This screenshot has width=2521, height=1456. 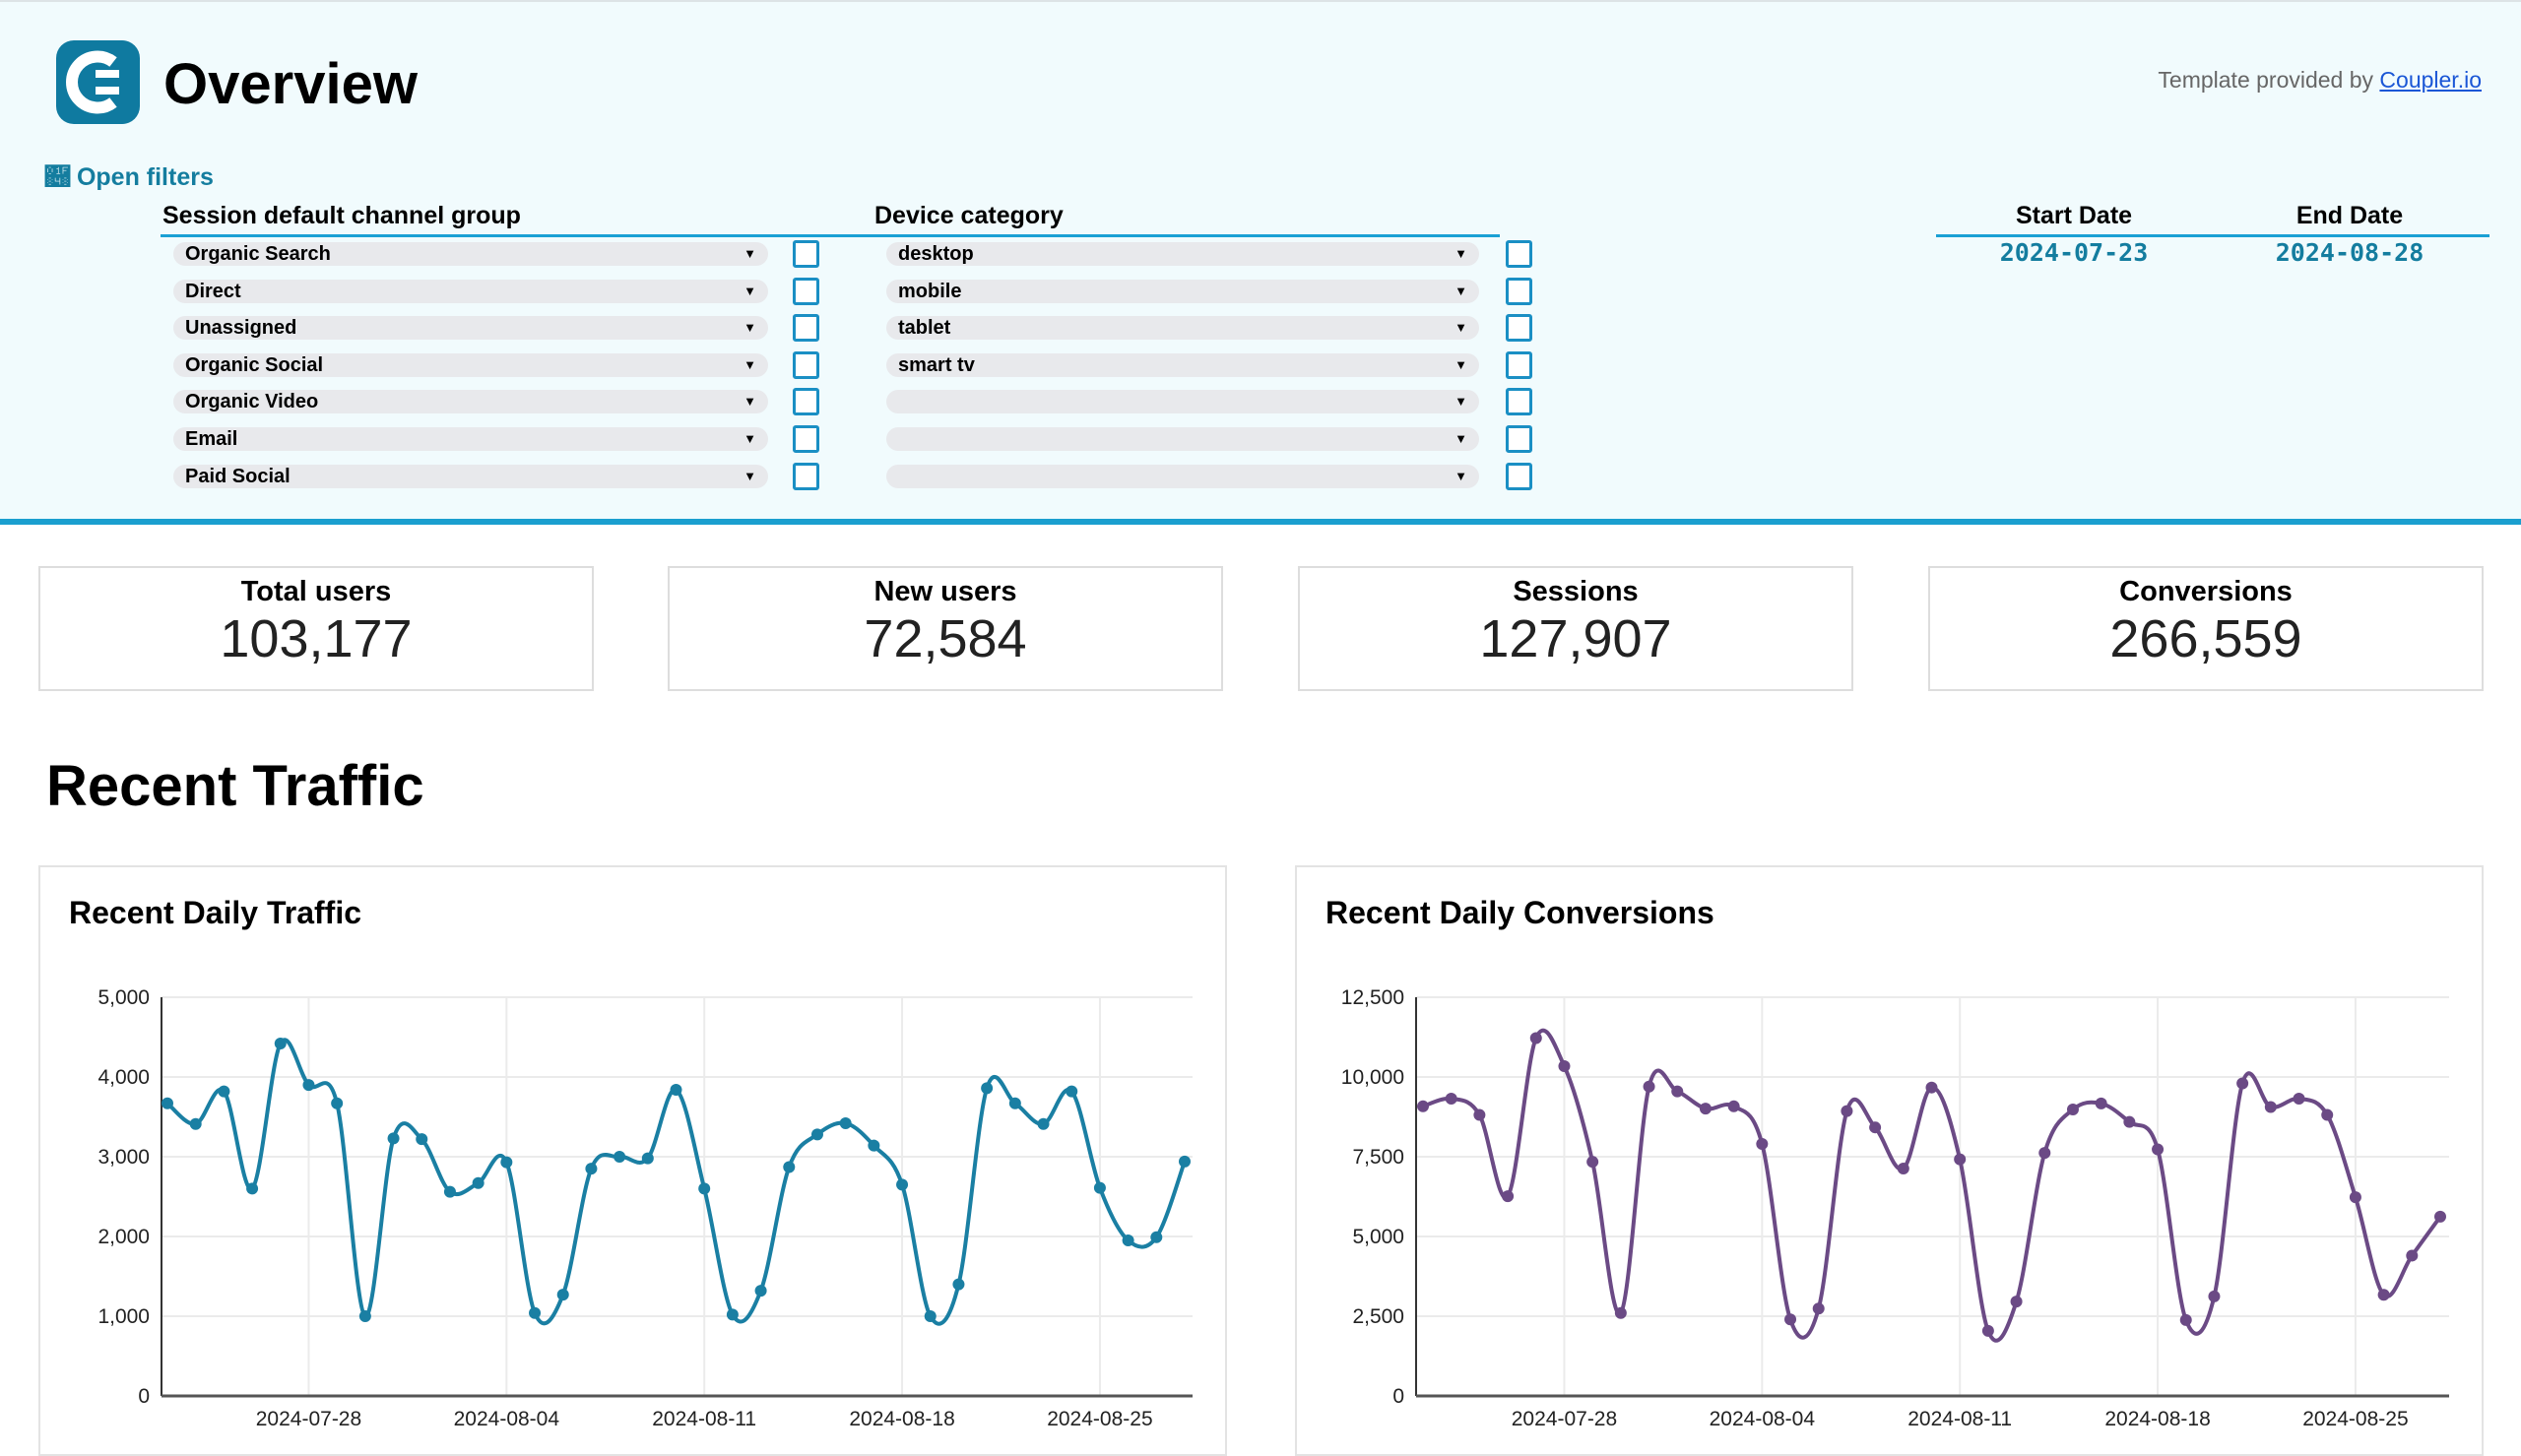 I want to click on coupler-link: Coupler.io, so click(x=2430, y=80).